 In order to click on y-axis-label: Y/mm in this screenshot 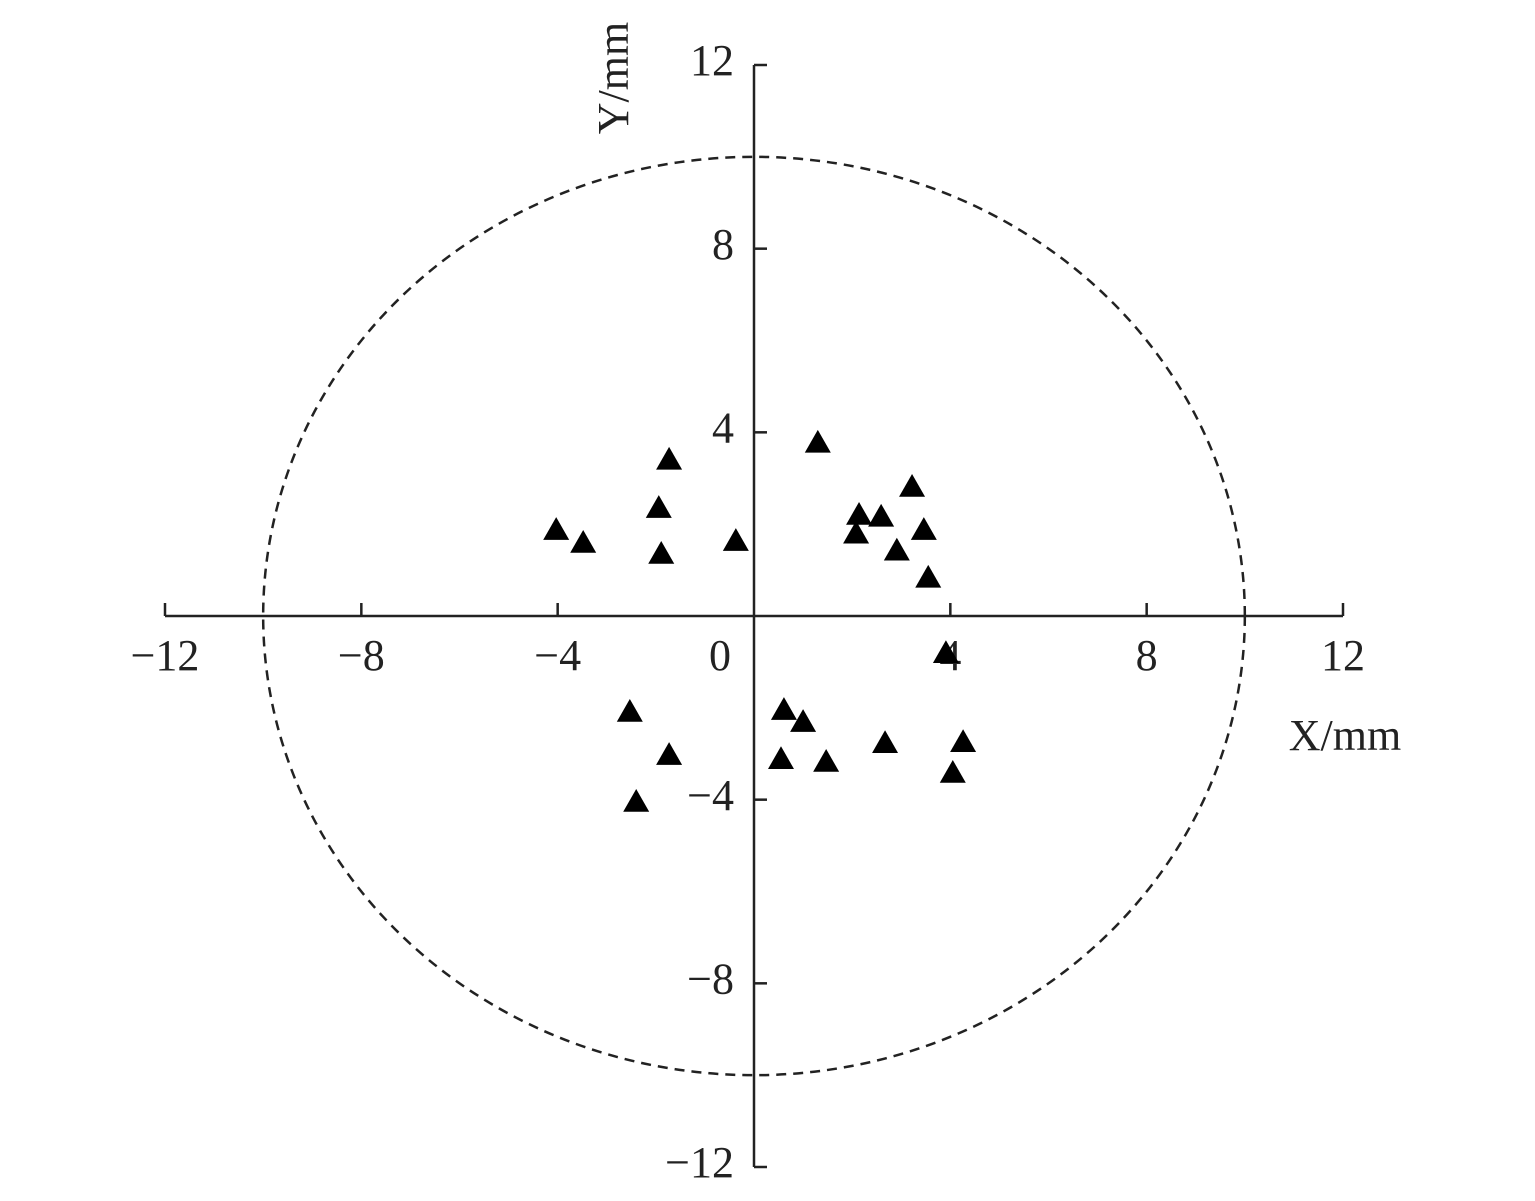, I will do `click(613, 78)`.